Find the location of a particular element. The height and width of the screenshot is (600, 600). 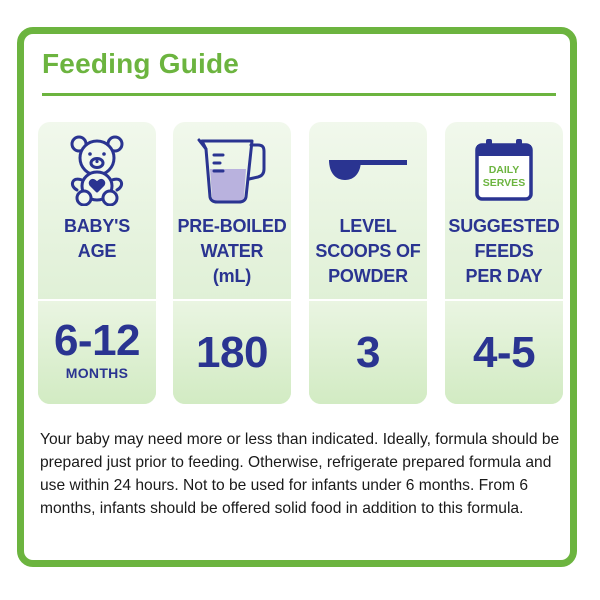

water-value: 180 is located at coordinates (232, 352).